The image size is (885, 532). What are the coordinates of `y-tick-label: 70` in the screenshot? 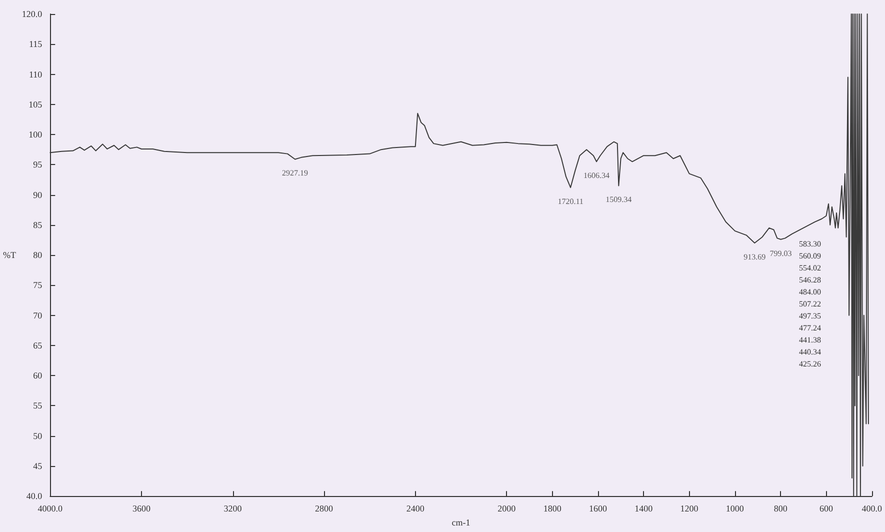 It's located at (38, 315).